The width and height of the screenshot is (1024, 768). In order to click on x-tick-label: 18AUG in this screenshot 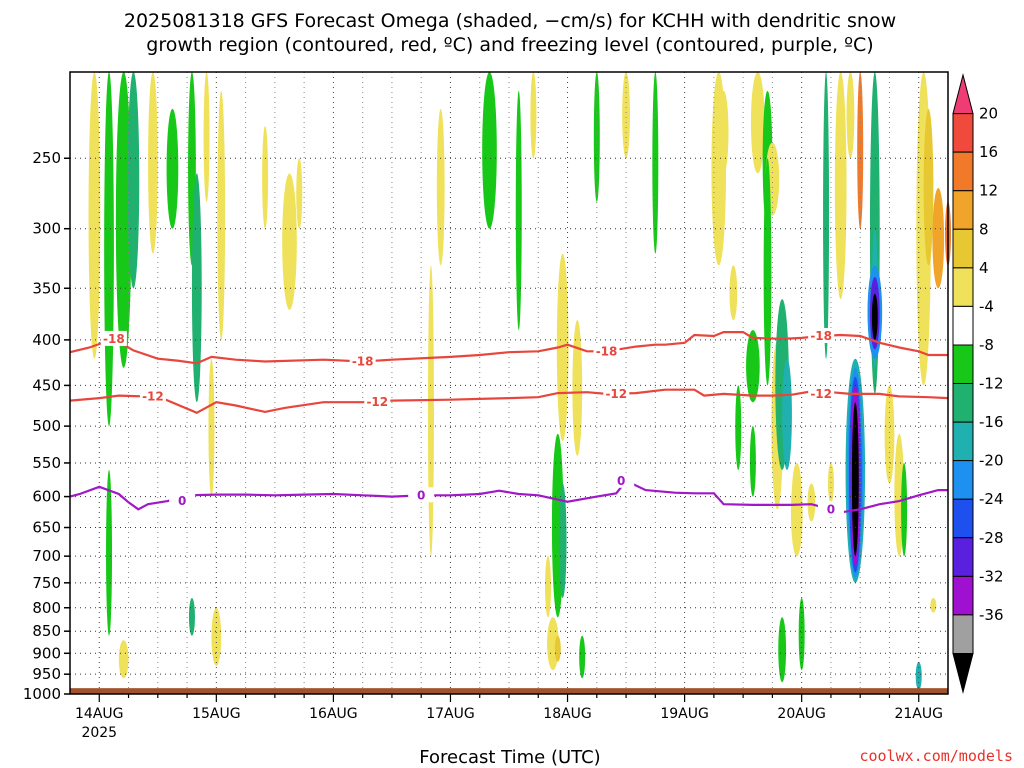, I will do `click(567, 714)`.